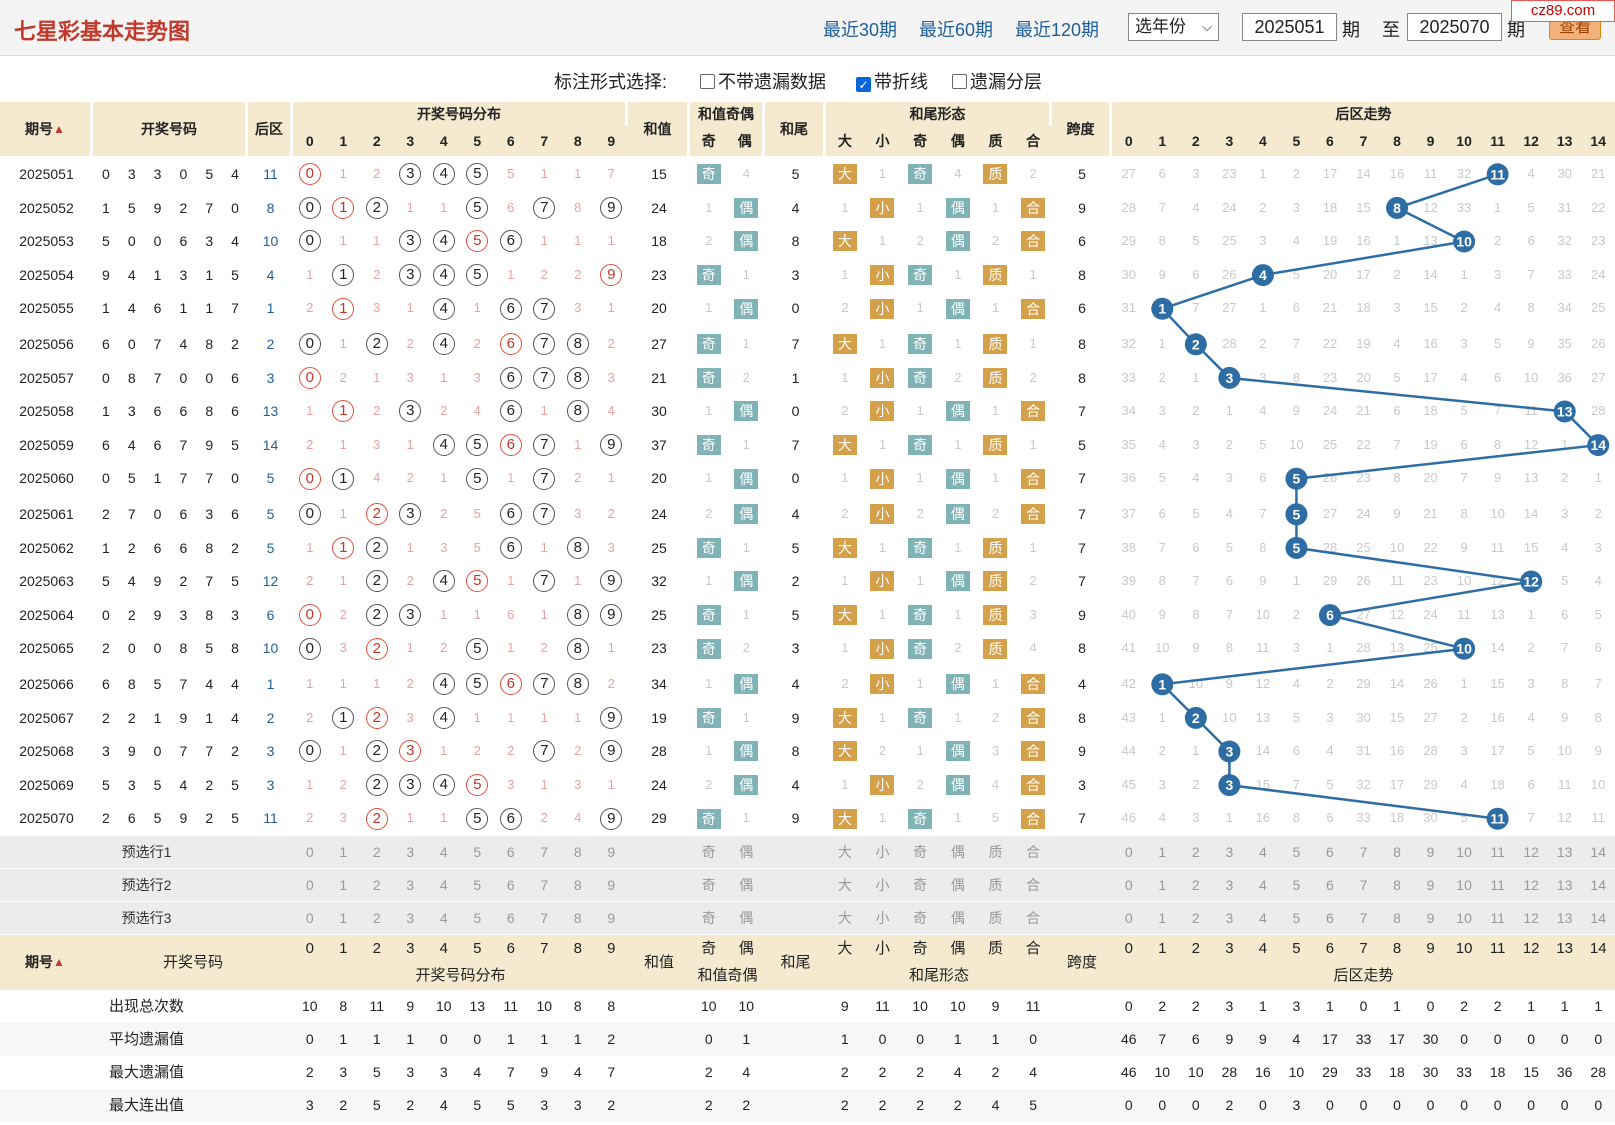 This screenshot has height=1125, width=1615. What do you see at coordinates (1531, 918) in the screenshot?
I see `preselect-trend: 12` at bounding box center [1531, 918].